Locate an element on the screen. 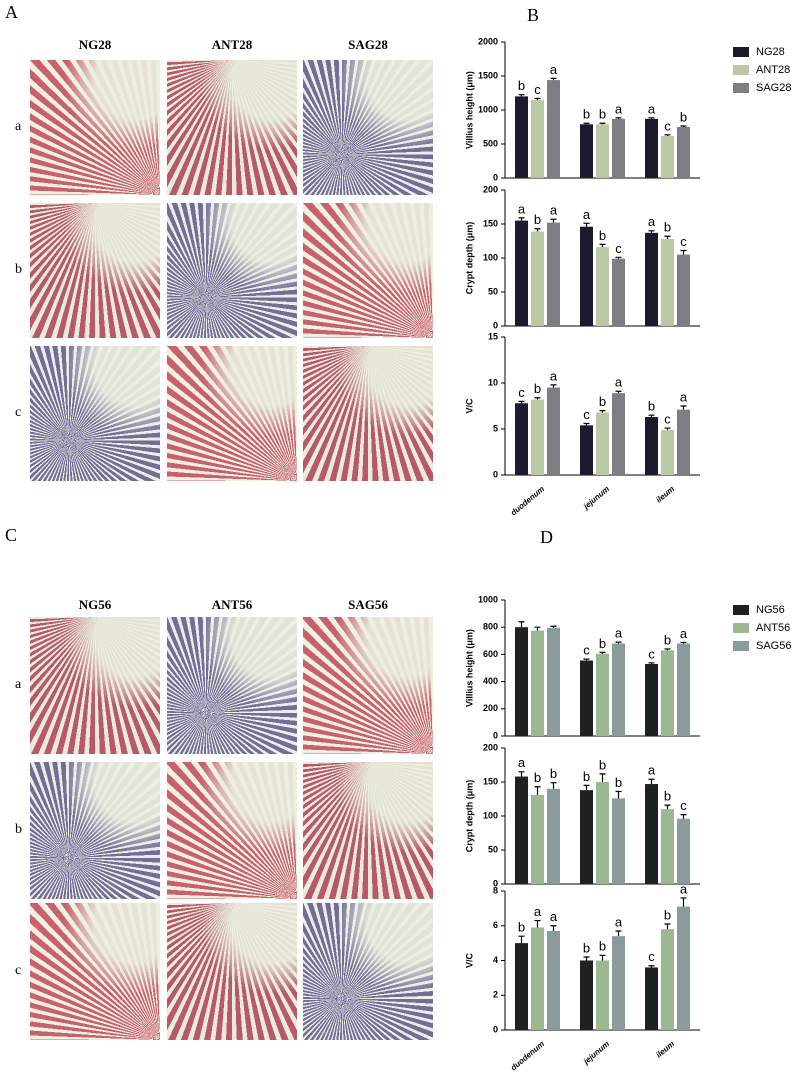 The height and width of the screenshot is (1074, 800). column-label: NG28 is located at coordinates (95, 44).